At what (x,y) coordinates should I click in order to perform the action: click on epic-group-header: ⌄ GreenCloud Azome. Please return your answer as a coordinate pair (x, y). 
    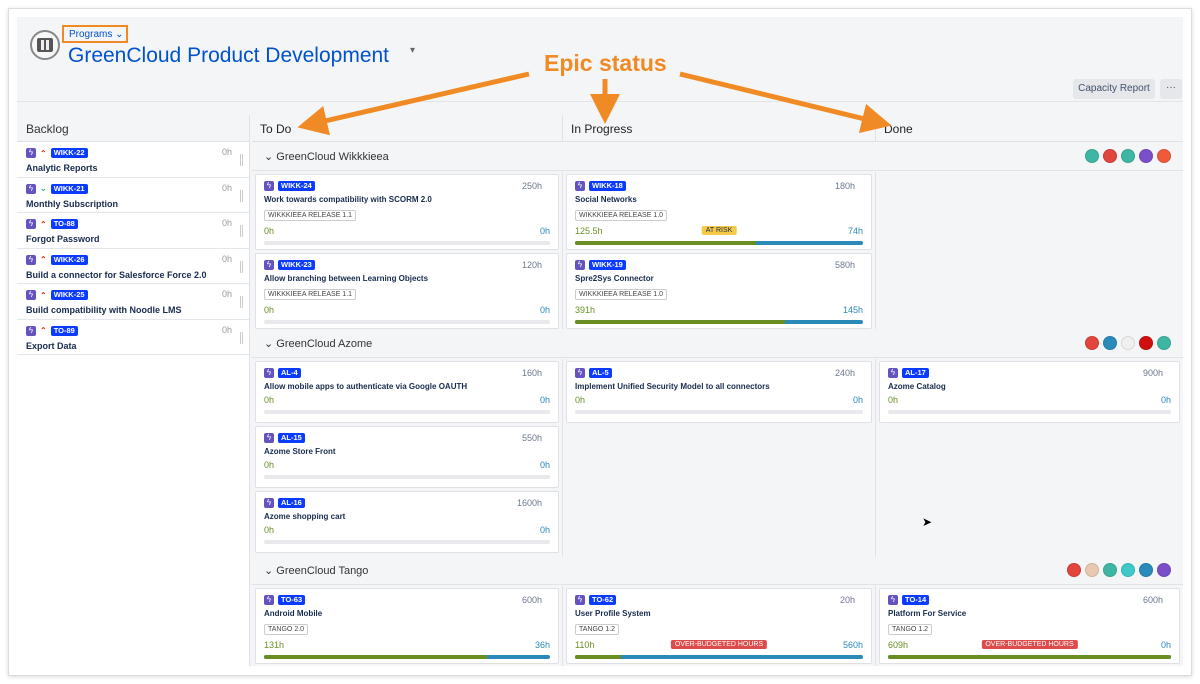
    Looking at the image, I should click on (717, 344).